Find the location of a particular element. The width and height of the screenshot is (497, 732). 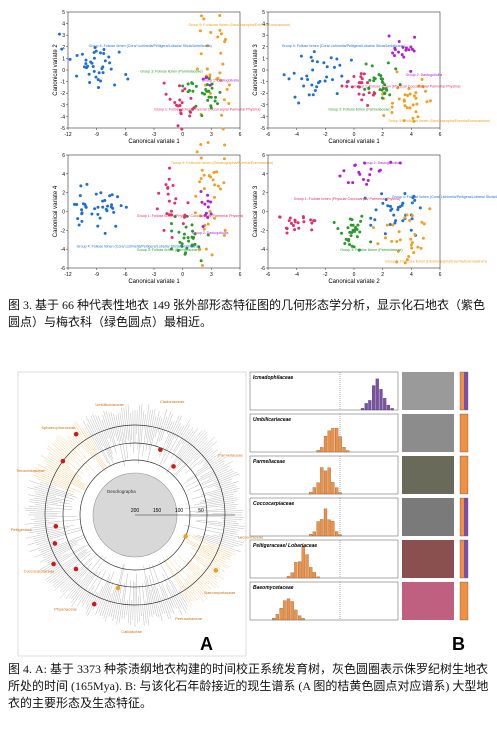

y-tick-label: -3 is located at coordinates (263, 106).